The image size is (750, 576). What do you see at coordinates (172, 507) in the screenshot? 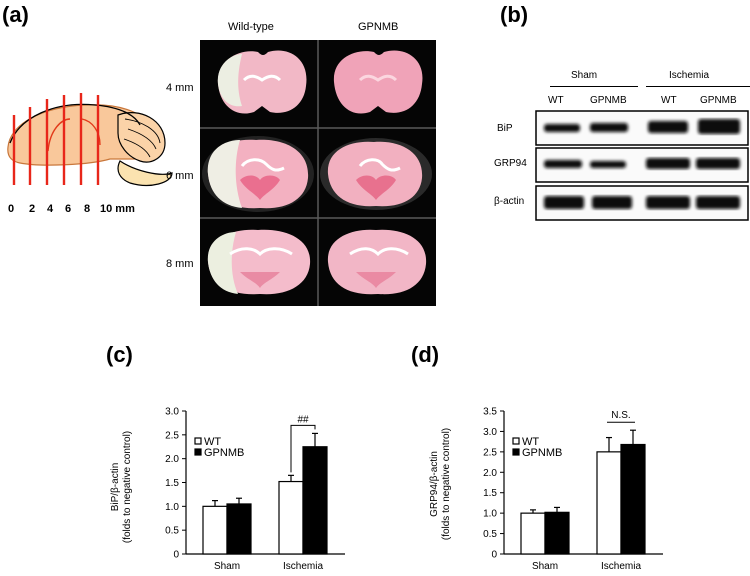
I see `chart-c-ytick-label: 1.0` at bounding box center [172, 507].